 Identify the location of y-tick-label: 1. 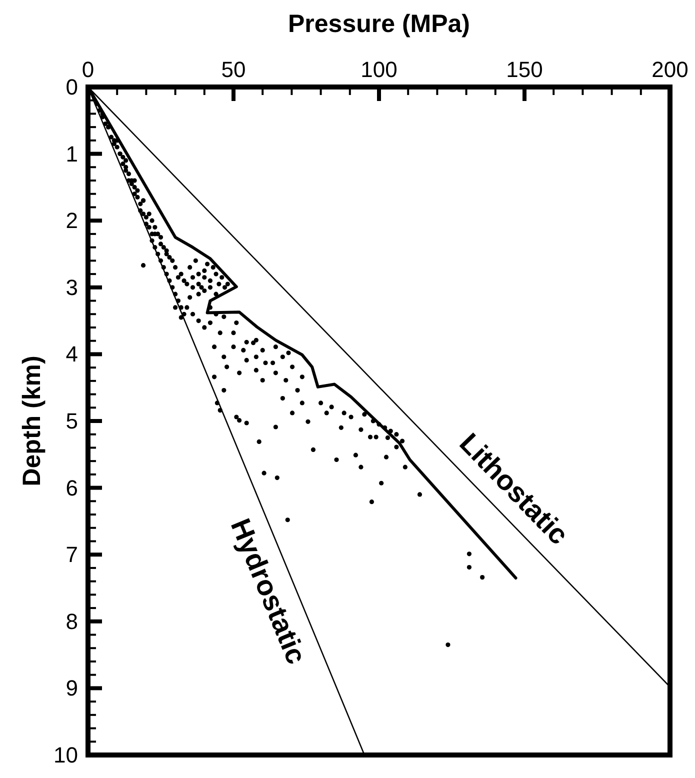
(72, 153).